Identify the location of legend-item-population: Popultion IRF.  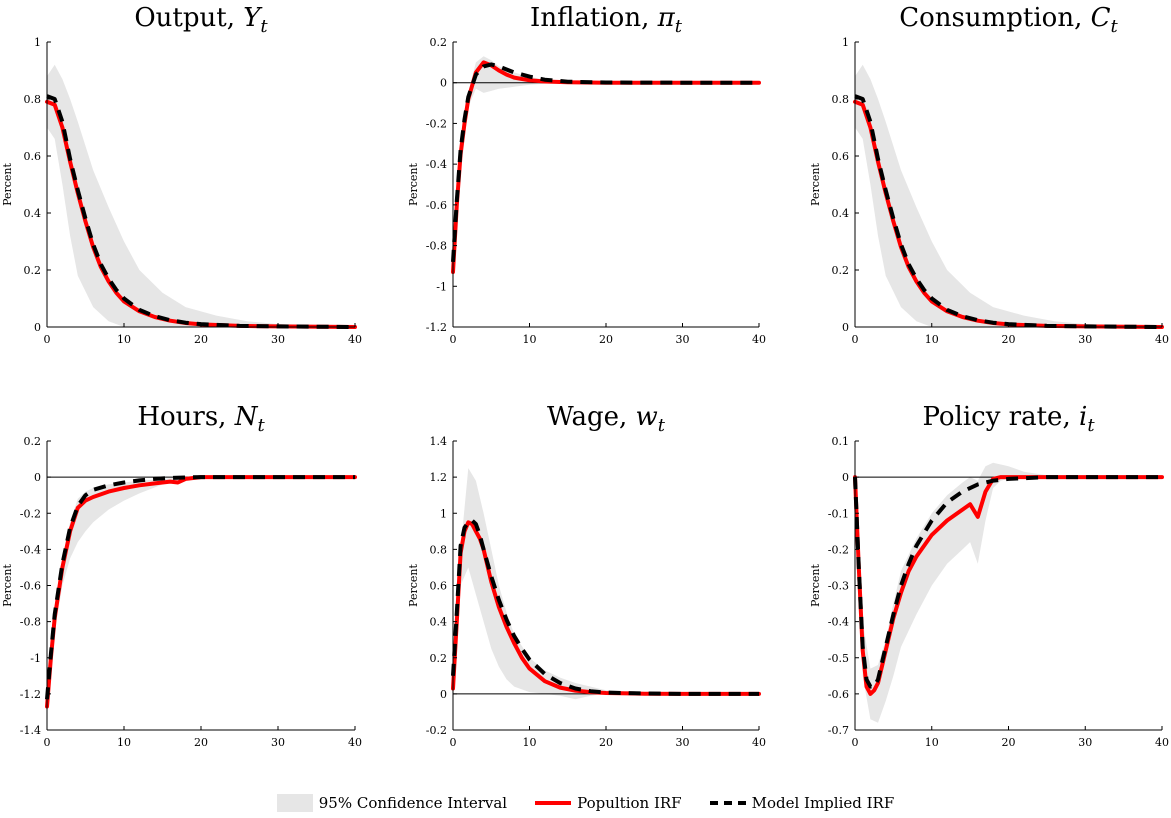
(608, 803).